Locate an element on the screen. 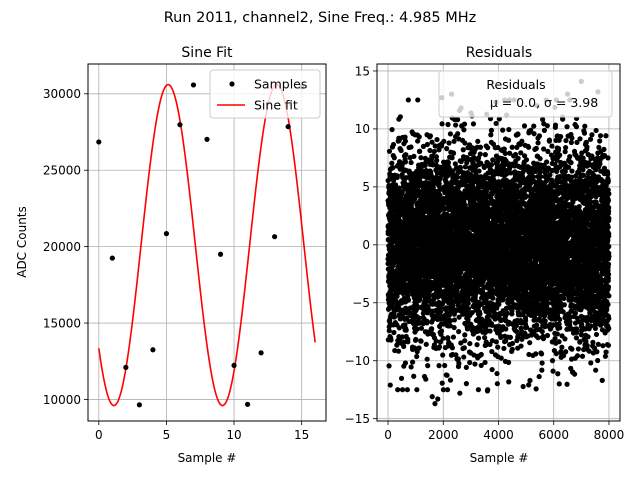 The height and width of the screenshot is (480, 640). legend-sine-fit-label: Sine fit is located at coordinates (276, 105).